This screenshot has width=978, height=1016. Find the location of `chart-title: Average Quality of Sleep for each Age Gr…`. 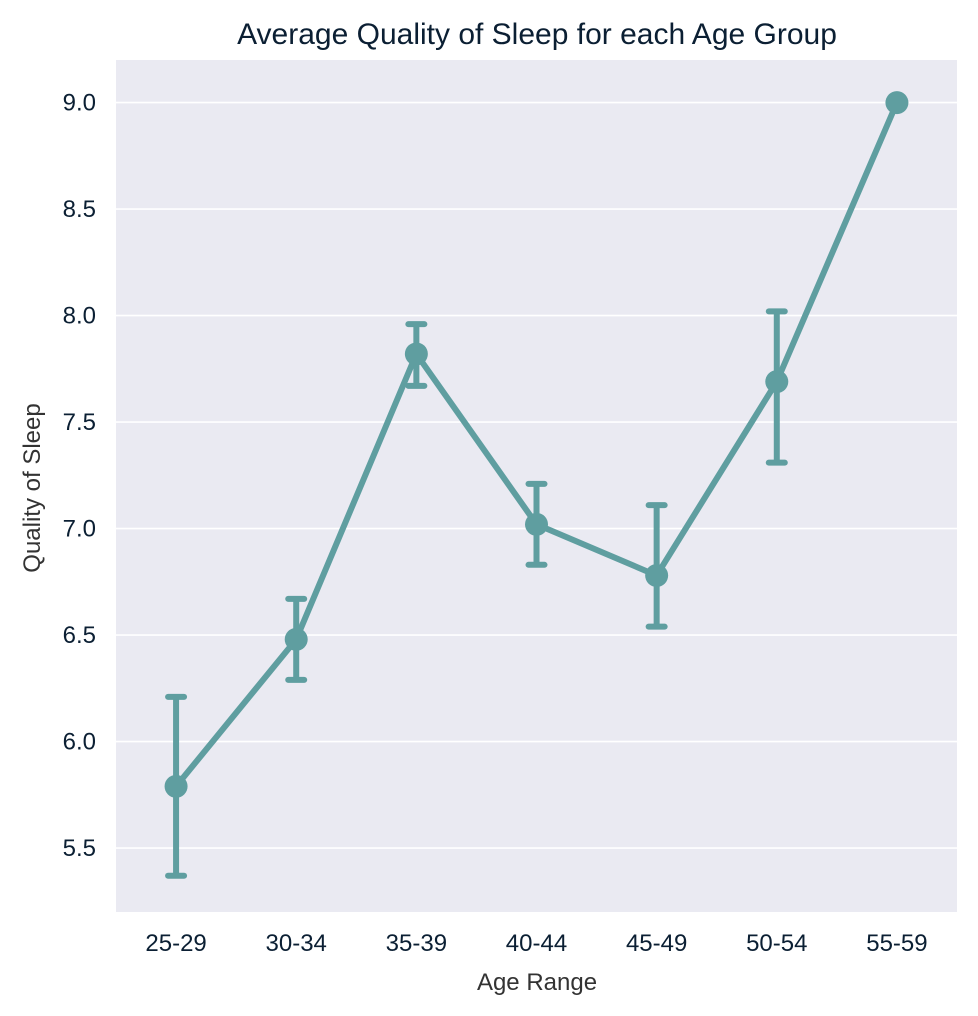

chart-title: Average Quality of Sleep for each Age Gr… is located at coordinates (537, 34).